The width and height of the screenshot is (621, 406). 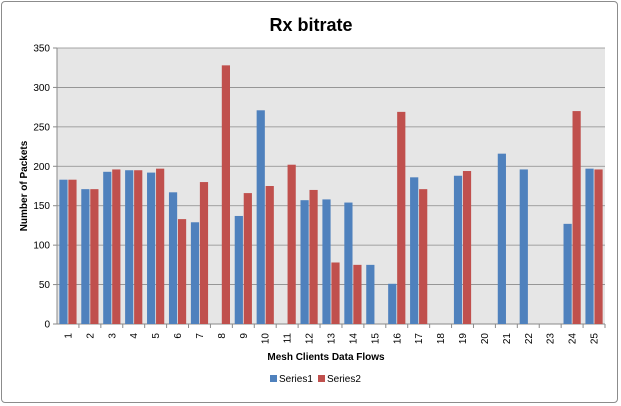 What do you see at coordinates (244, 336) in the screenshot?
I see `x-tick-label: 9` at bounding box center [244, 336].